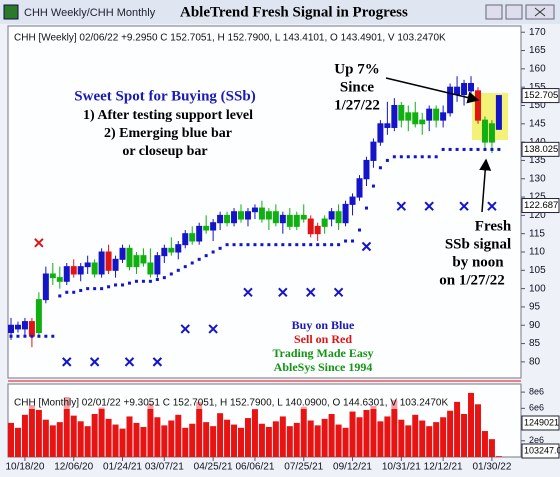  I want to click on x-tick-label: 07/25/21, so click(303, 467).